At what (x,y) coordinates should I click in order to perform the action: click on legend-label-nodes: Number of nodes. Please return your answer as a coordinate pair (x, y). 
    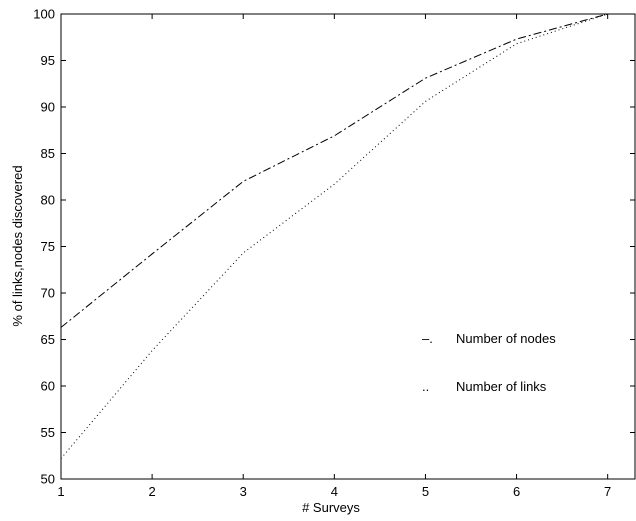
    Looking at the image, I should click on (506, 338).